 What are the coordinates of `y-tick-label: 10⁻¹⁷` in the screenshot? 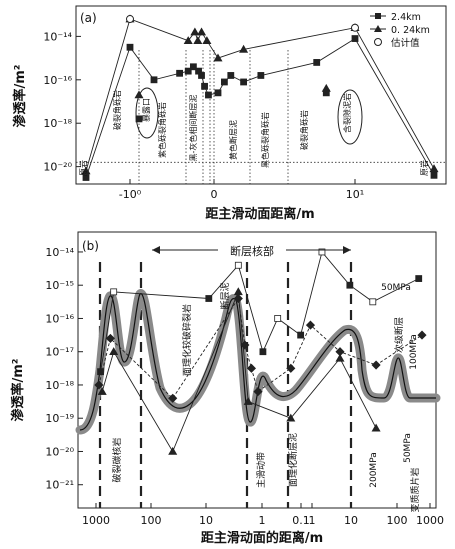 It's located at (59, 352).